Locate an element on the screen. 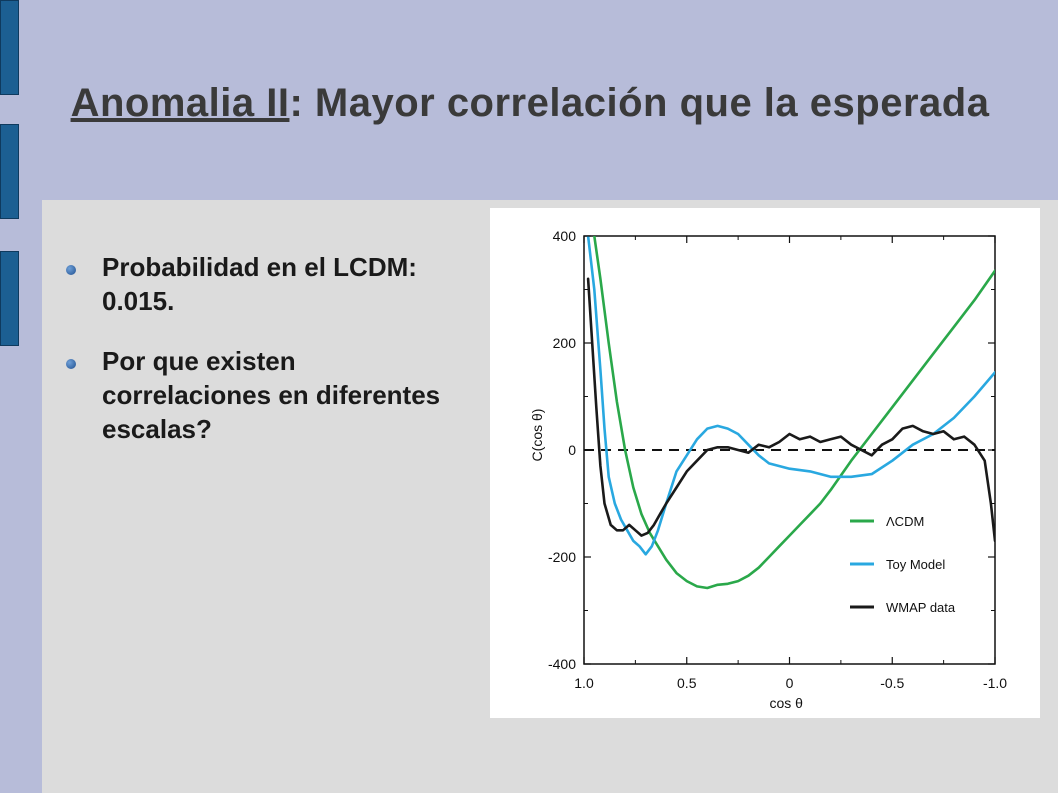  title-rest: : Mayor correlación que la esperada is located at coordinates (639, 103).